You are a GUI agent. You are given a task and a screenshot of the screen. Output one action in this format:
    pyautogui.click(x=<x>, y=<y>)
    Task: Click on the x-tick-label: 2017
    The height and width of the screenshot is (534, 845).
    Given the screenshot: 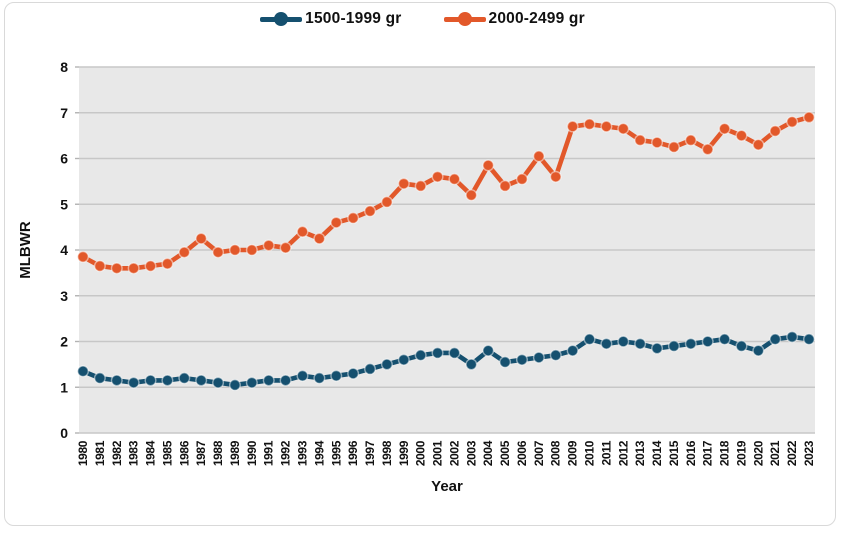 What is the action you would take?
    pyautogui.click(x=708, y=453)
    